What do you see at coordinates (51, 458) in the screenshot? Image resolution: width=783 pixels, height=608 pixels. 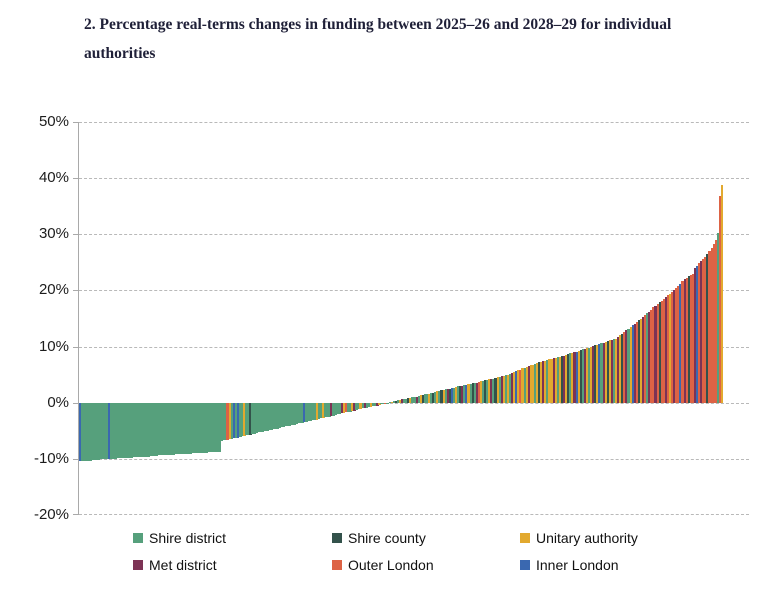 I see `y-axis-label: -10%` at bounding box center [51, 458].